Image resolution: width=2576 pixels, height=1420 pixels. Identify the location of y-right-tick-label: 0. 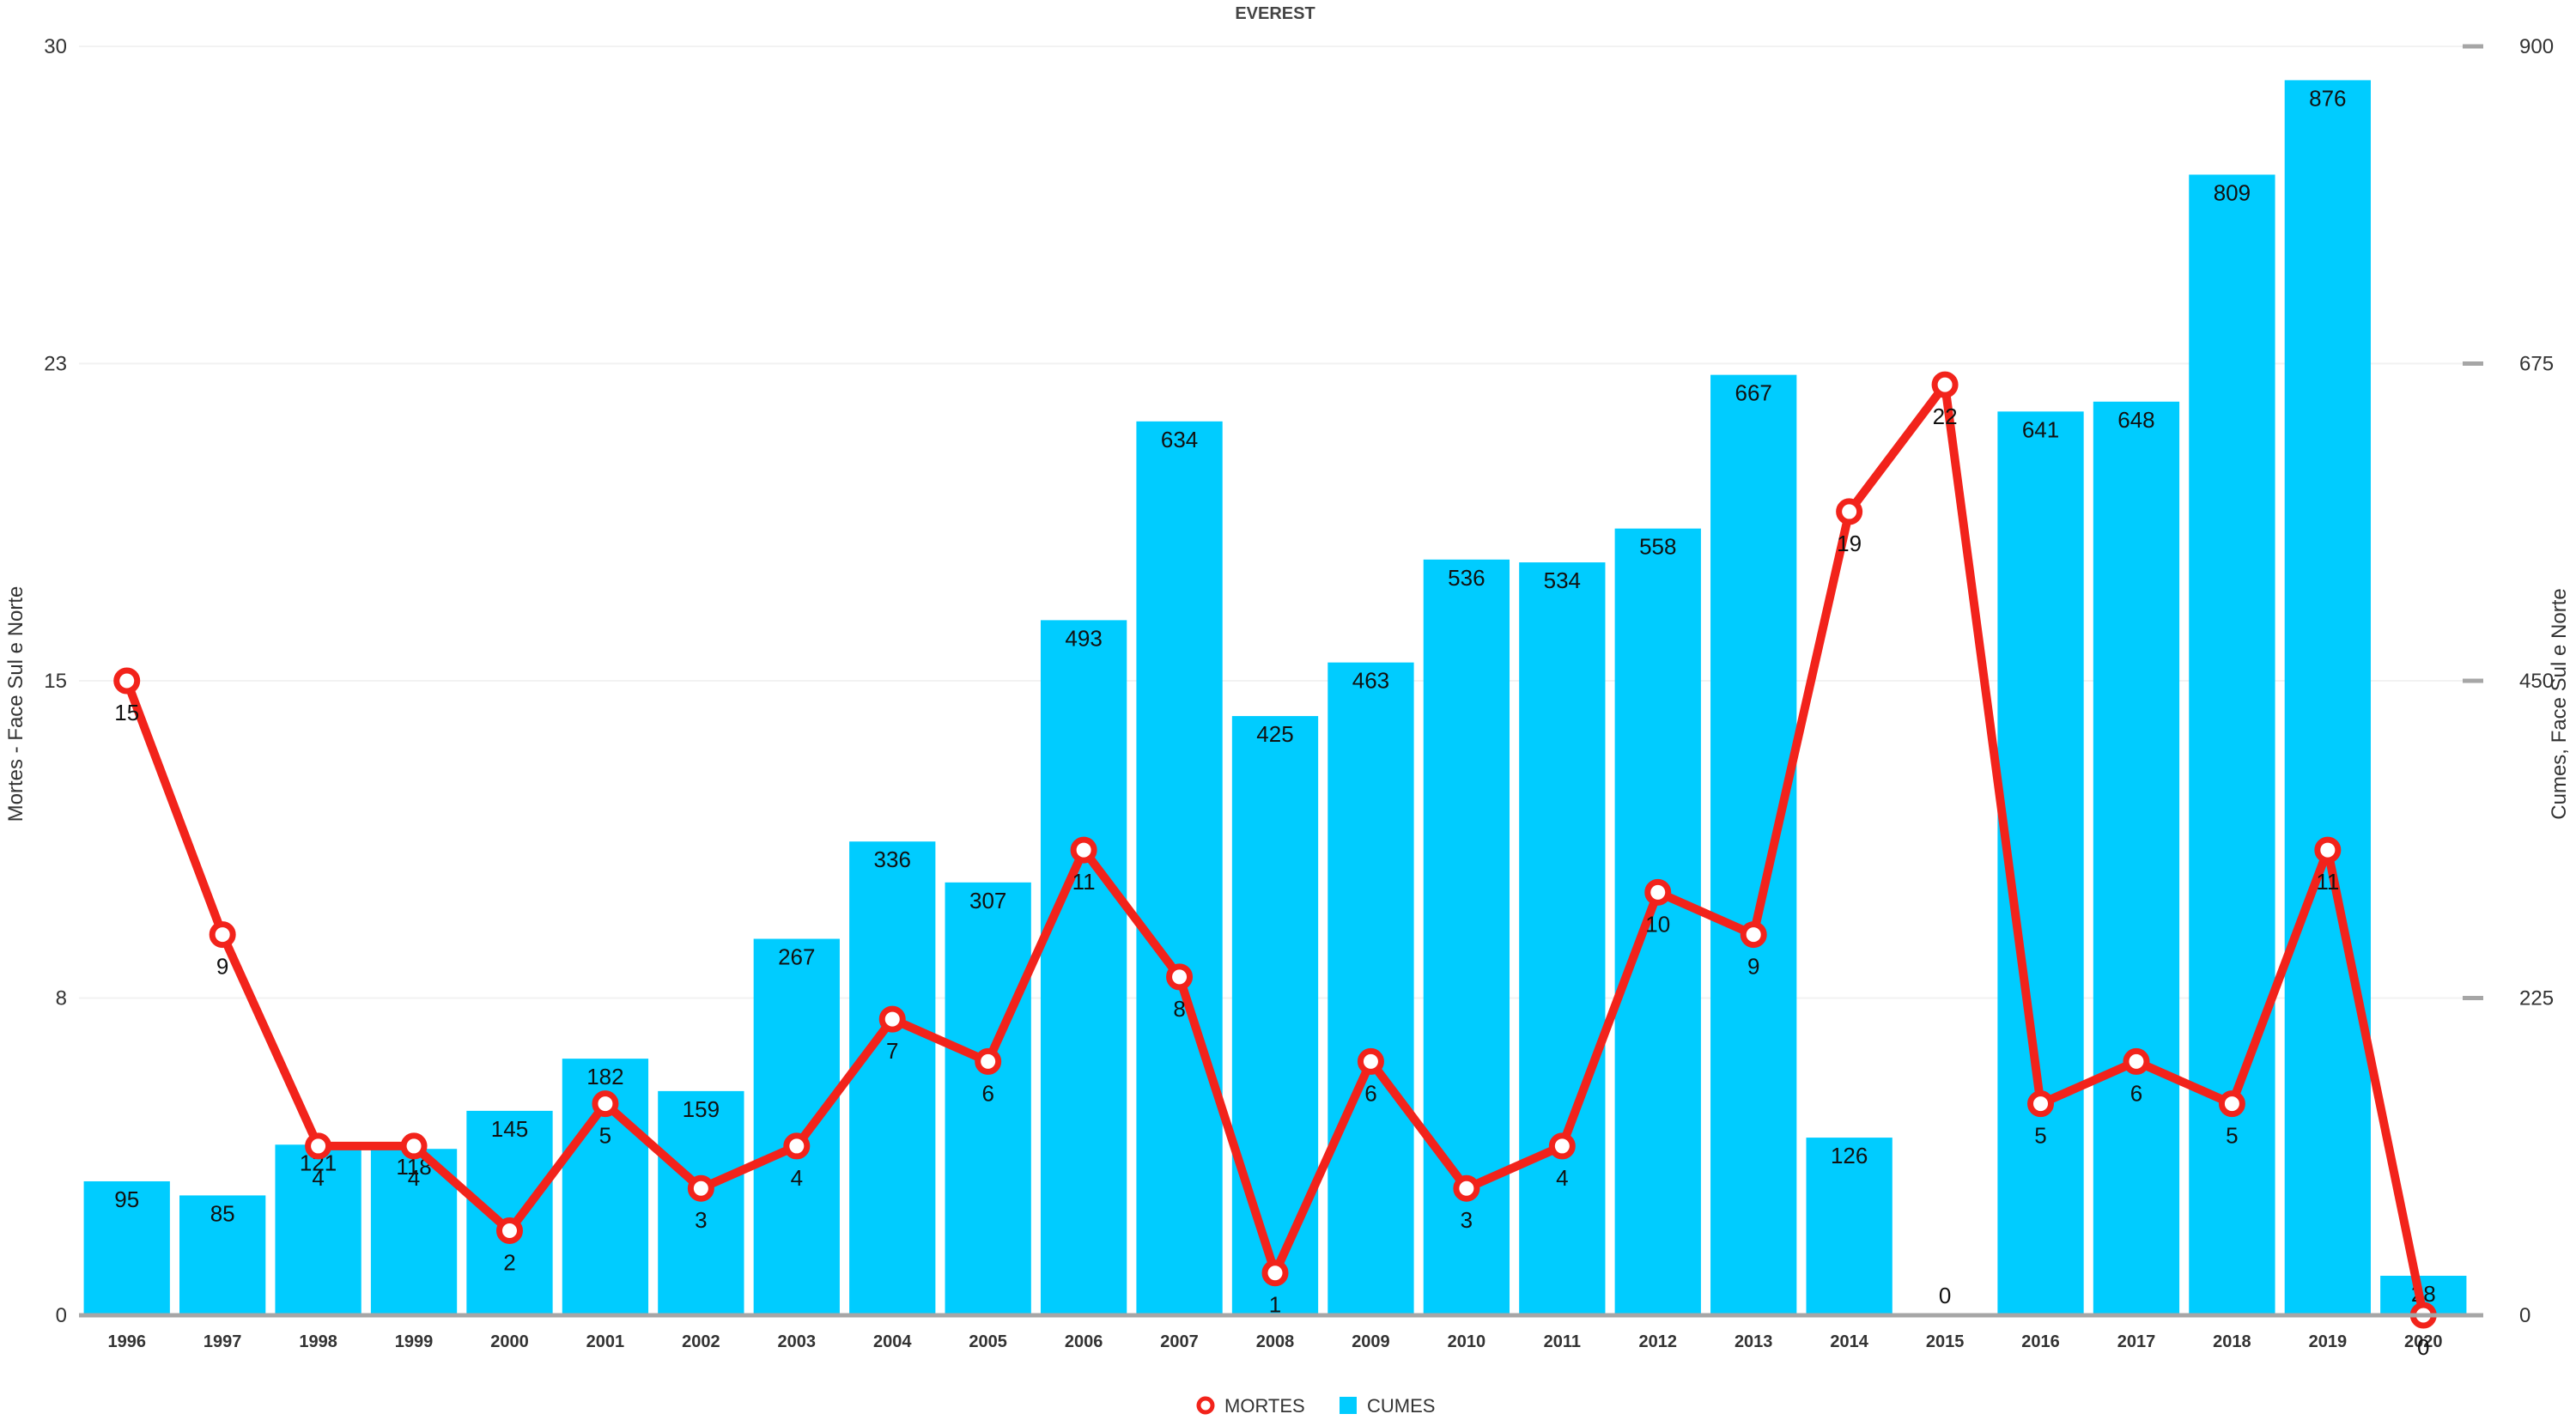
(2524, 1315).